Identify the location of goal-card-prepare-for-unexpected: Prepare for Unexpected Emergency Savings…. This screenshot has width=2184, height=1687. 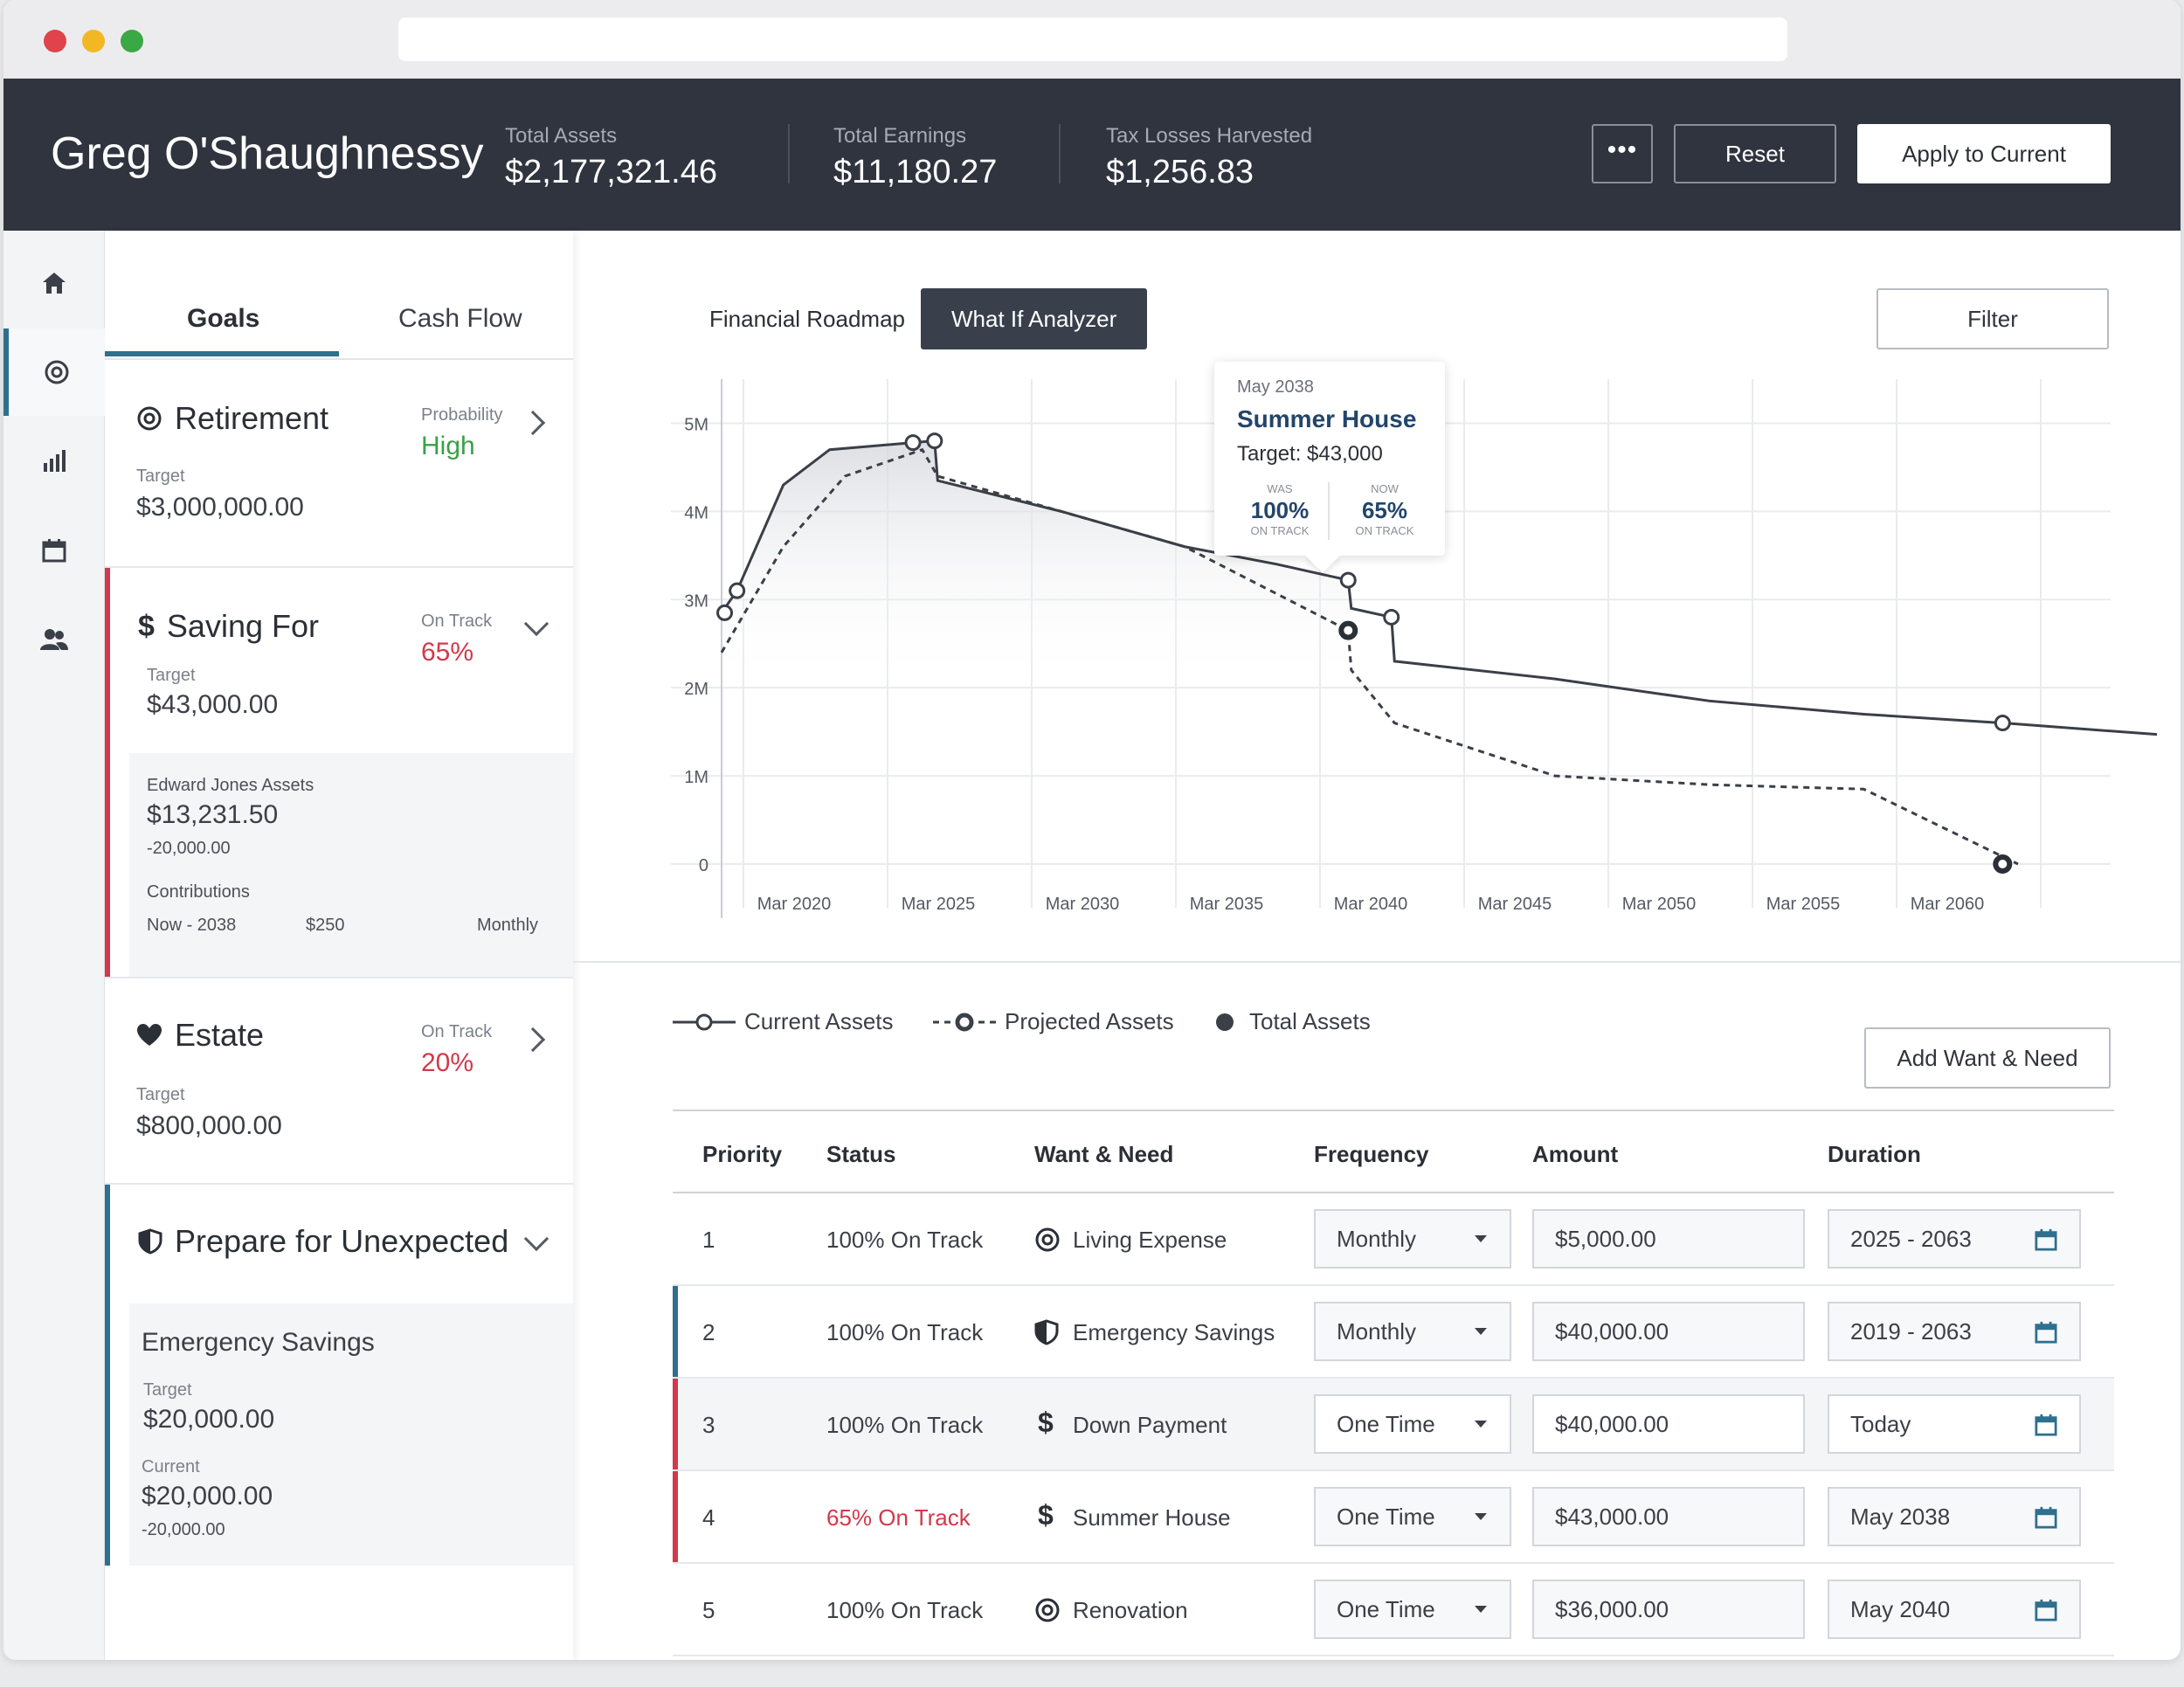
(339, 1375).